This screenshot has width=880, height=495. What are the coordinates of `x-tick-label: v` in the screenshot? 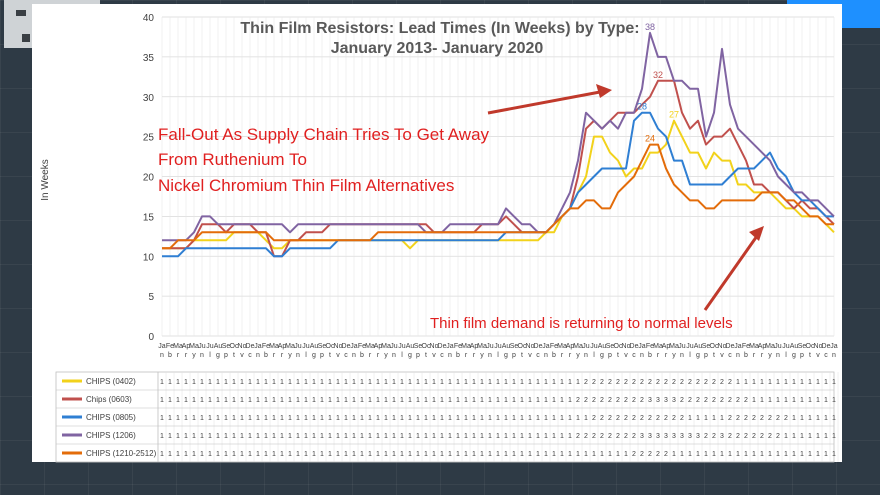 It's located at (242, 355).